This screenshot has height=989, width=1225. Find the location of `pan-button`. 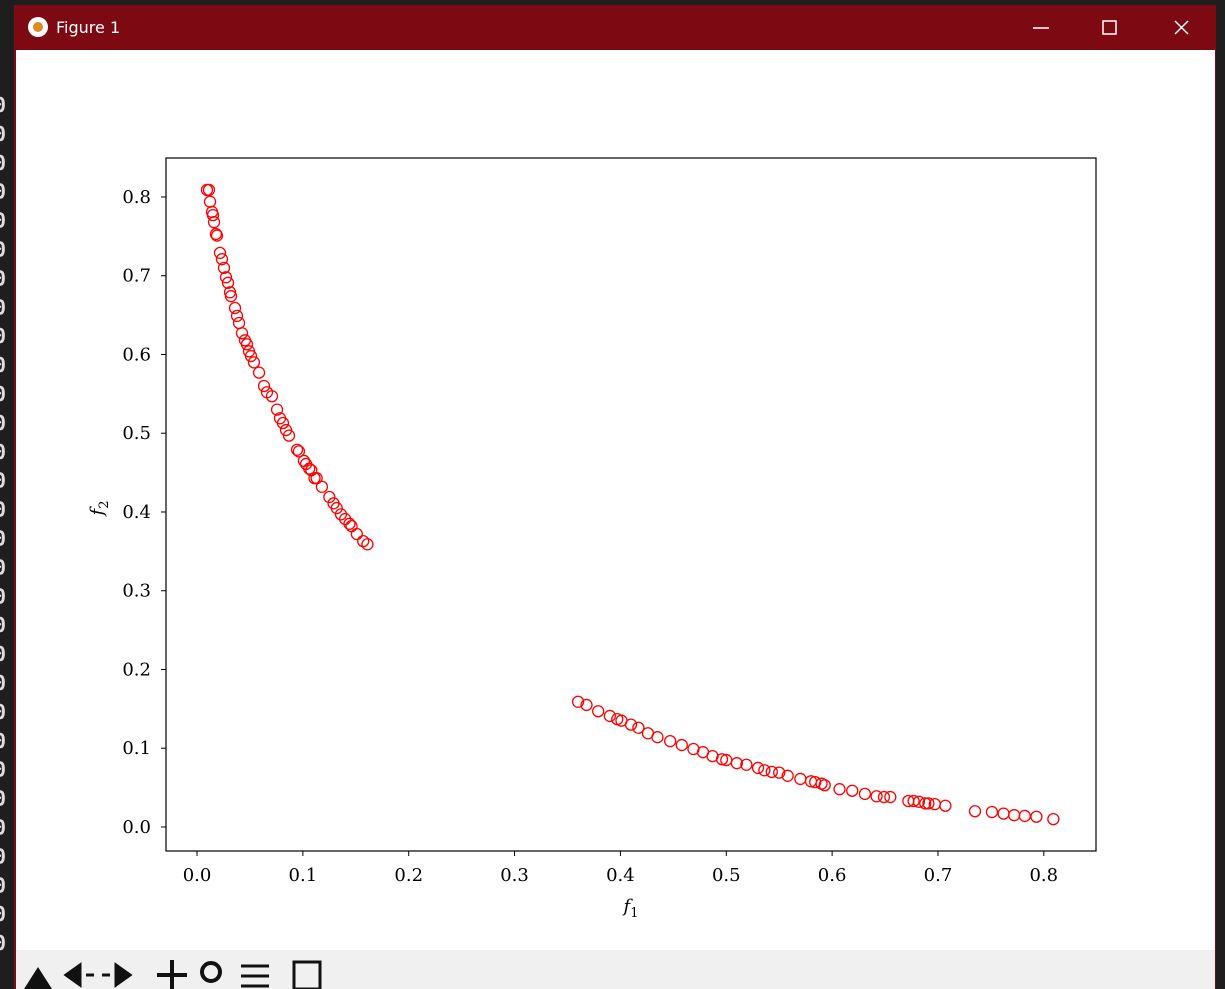

pan-button is located at coordinates (172, 974).